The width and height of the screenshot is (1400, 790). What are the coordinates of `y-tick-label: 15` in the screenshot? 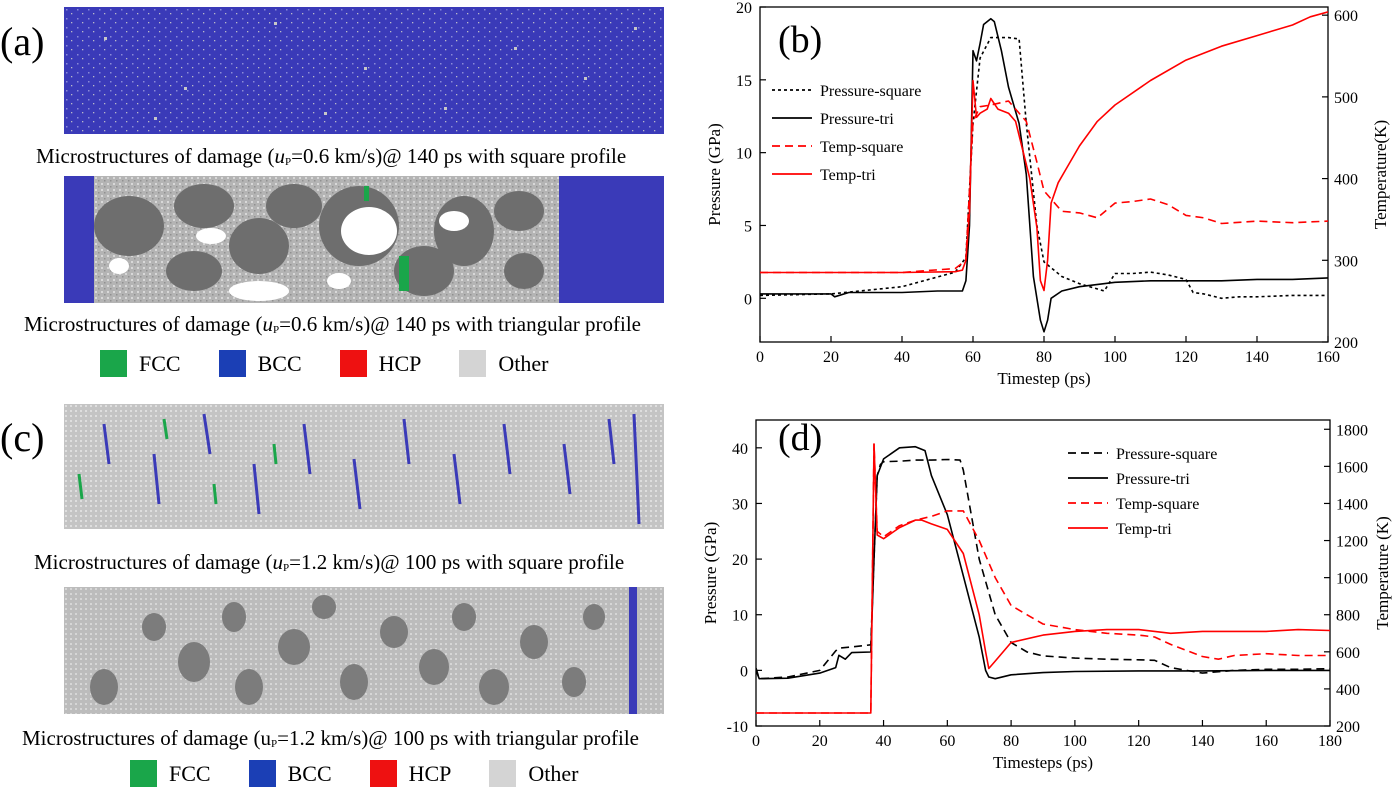 It's located at (744, 81).